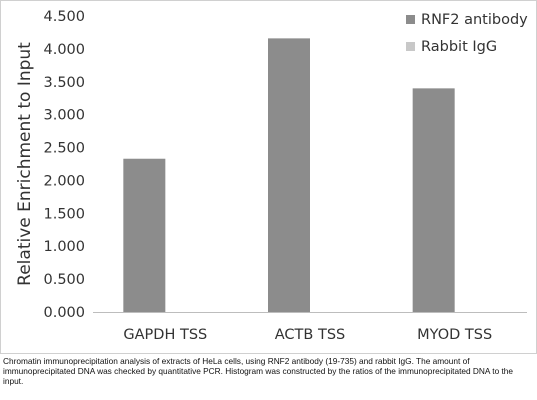 This screenshot has height=400, width=537. Describe the element at coordinates (467, 33) in the screenshot. I see `legend: RNF2 antibody Rabbit IgG` at that location.